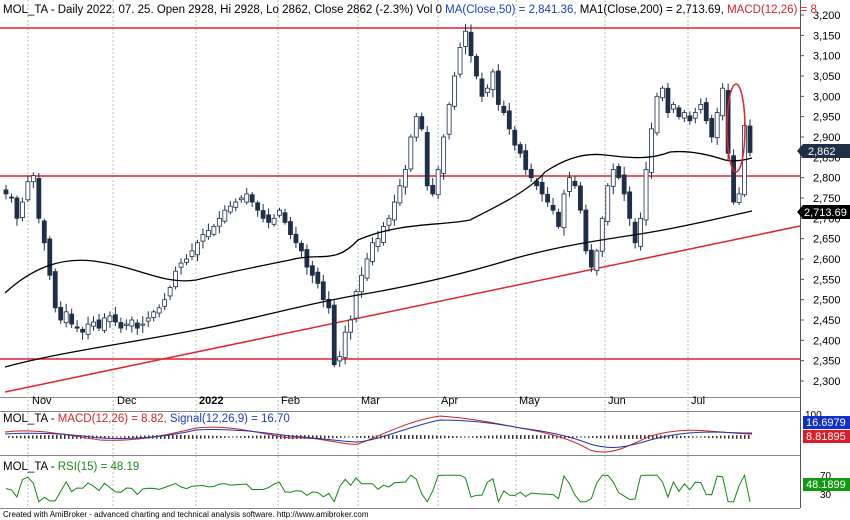 The height and width of the screenshot is (520, 850). Describe the element at coordinates (211, 401) in the screenshot. I see `x-label-2022: 2022` at that location.